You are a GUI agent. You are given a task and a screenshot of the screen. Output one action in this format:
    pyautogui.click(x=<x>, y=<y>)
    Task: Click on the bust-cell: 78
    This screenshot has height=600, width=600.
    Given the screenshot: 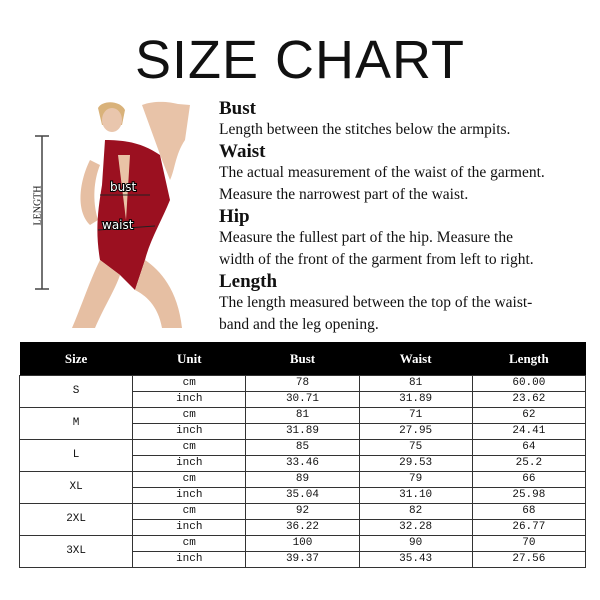 What is the action you would take?
    pyautogui.click(x=302, y=383)
    